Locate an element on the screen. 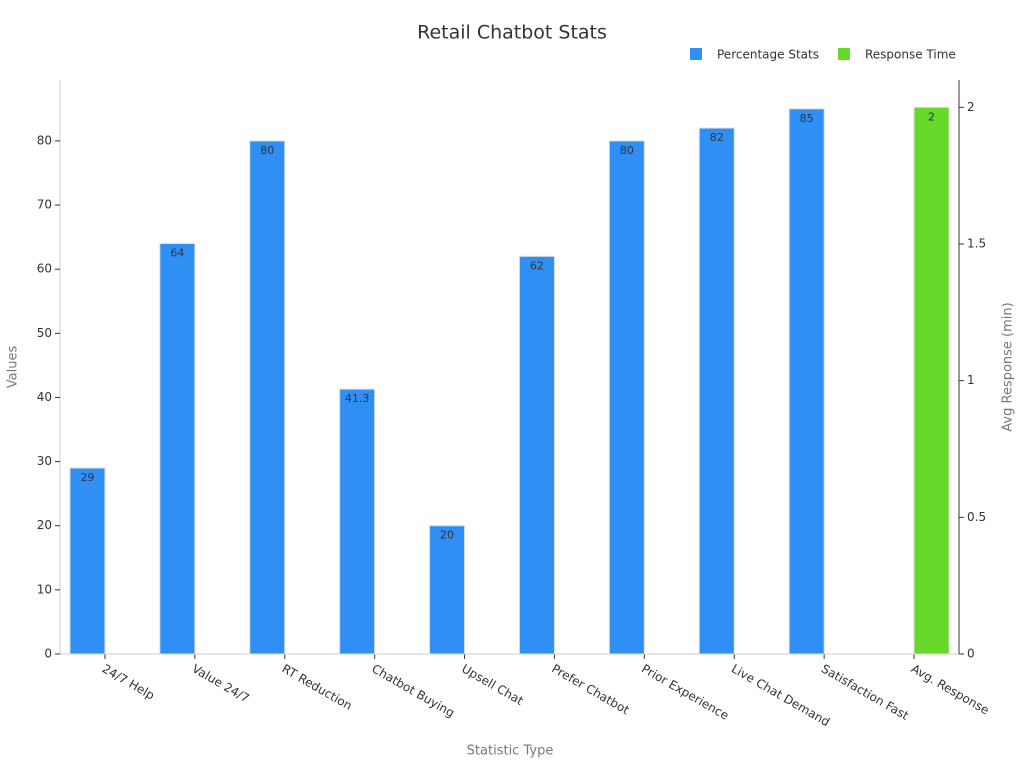 The image size is (1024, 768). y-axis-label: Values is located at coordinates (13, 367).